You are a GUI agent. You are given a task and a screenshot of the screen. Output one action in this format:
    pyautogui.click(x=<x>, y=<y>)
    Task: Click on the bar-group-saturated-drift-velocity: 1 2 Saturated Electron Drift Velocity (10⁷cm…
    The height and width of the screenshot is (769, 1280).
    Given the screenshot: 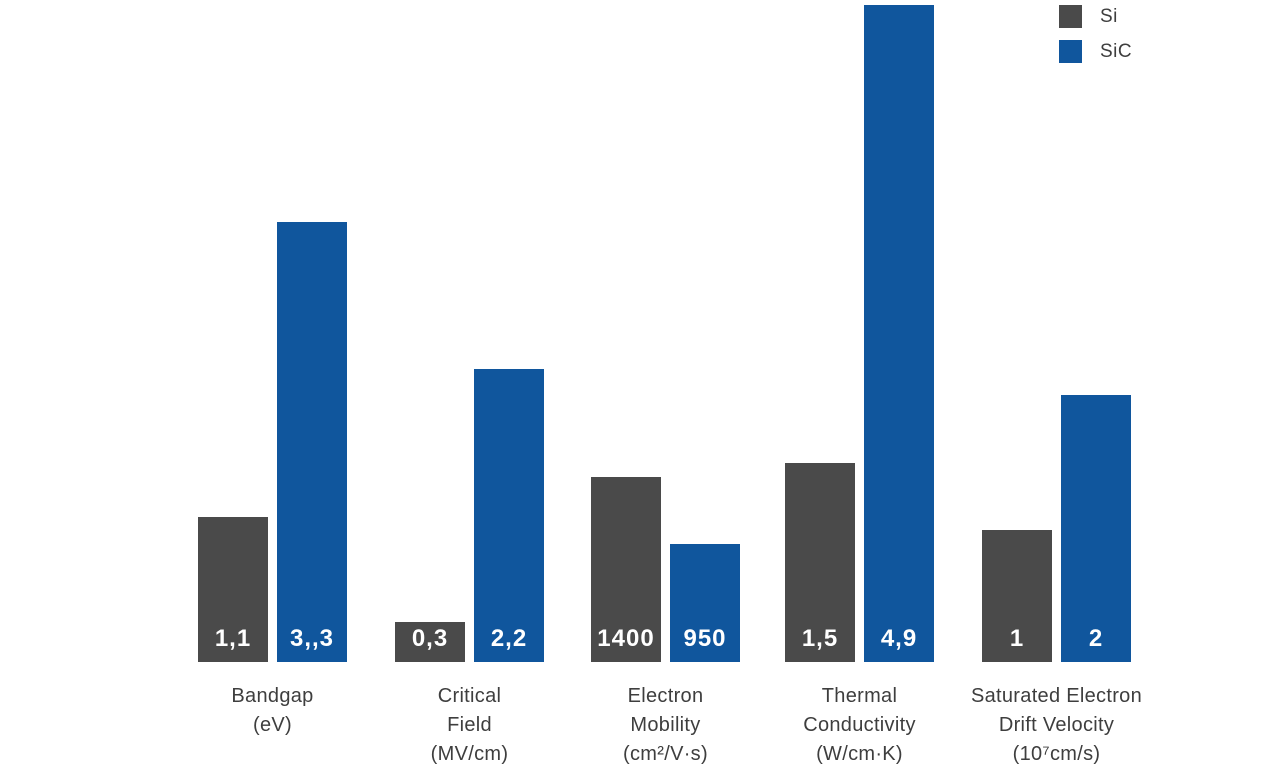 What is the action you would take?
    pyautogui.click(x=1056, y=384)
    